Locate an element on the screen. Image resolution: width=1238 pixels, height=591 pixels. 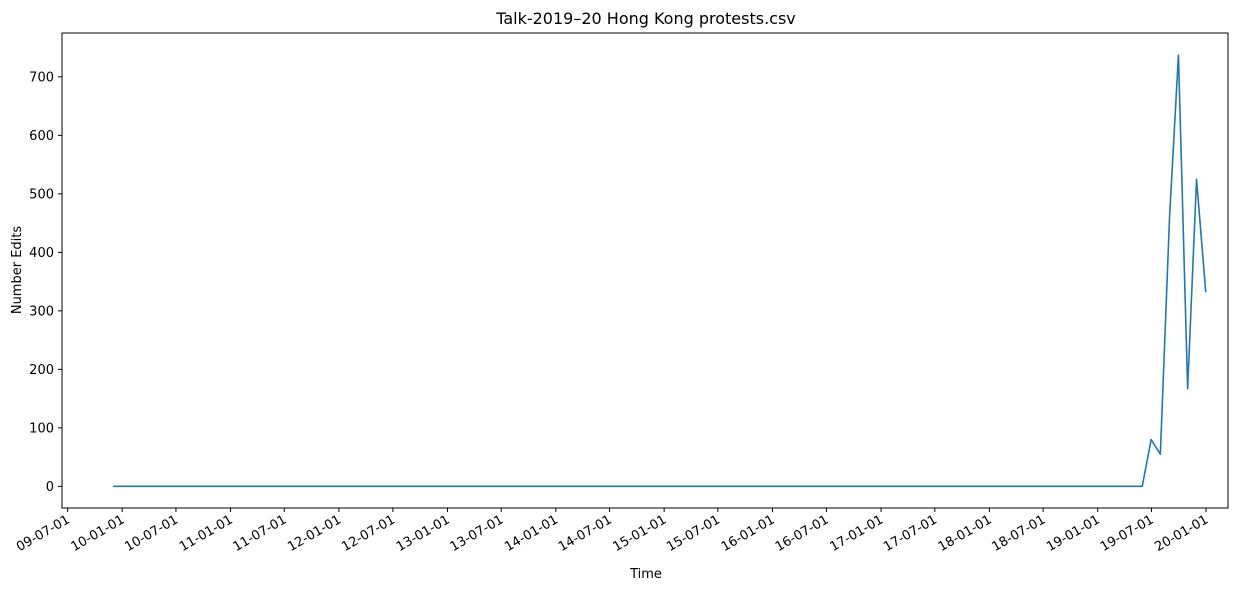
chart-title: Talk-2019–20 Hong Kong protests.csv is located at coordinates (645, 18).